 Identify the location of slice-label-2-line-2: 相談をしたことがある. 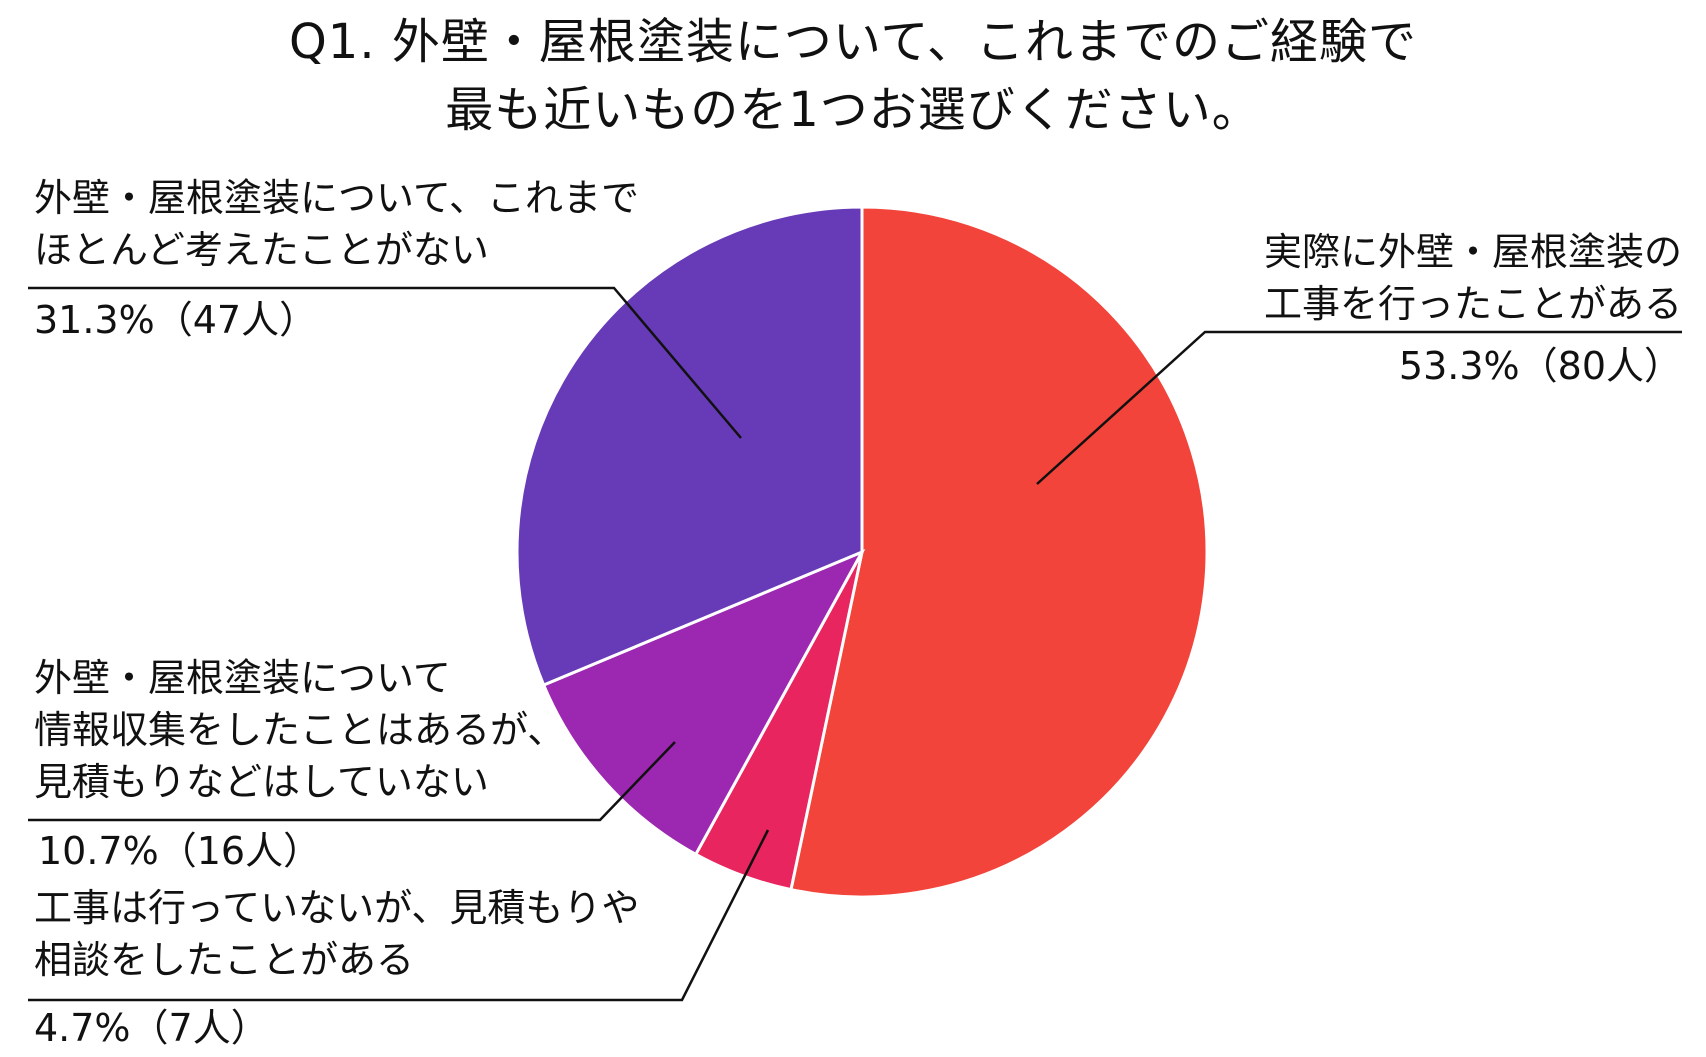
(224, 960).